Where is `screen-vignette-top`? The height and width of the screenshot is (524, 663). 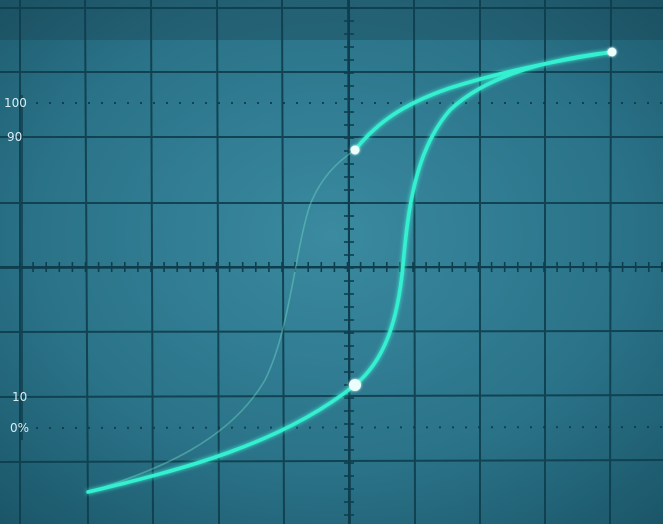
screen-vignette-top is located at coordinates (331, 20).